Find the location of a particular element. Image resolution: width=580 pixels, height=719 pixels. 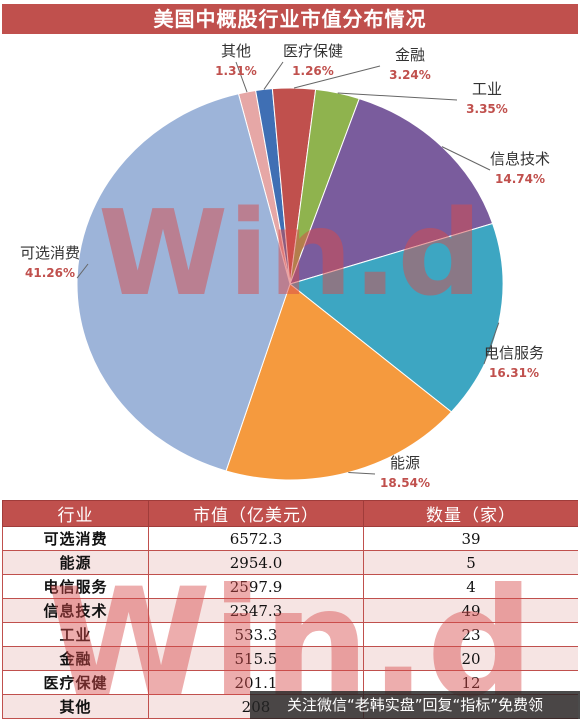

slice-label-name: 工业 is located at coordinates (487, 89).